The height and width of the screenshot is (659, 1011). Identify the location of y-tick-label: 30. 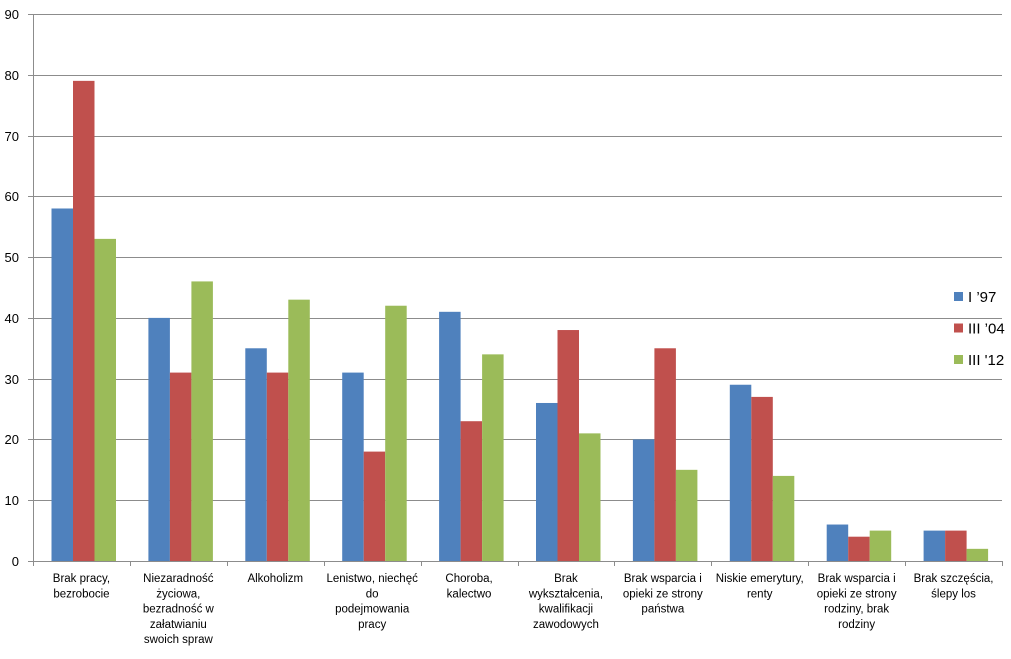
(12, 379).